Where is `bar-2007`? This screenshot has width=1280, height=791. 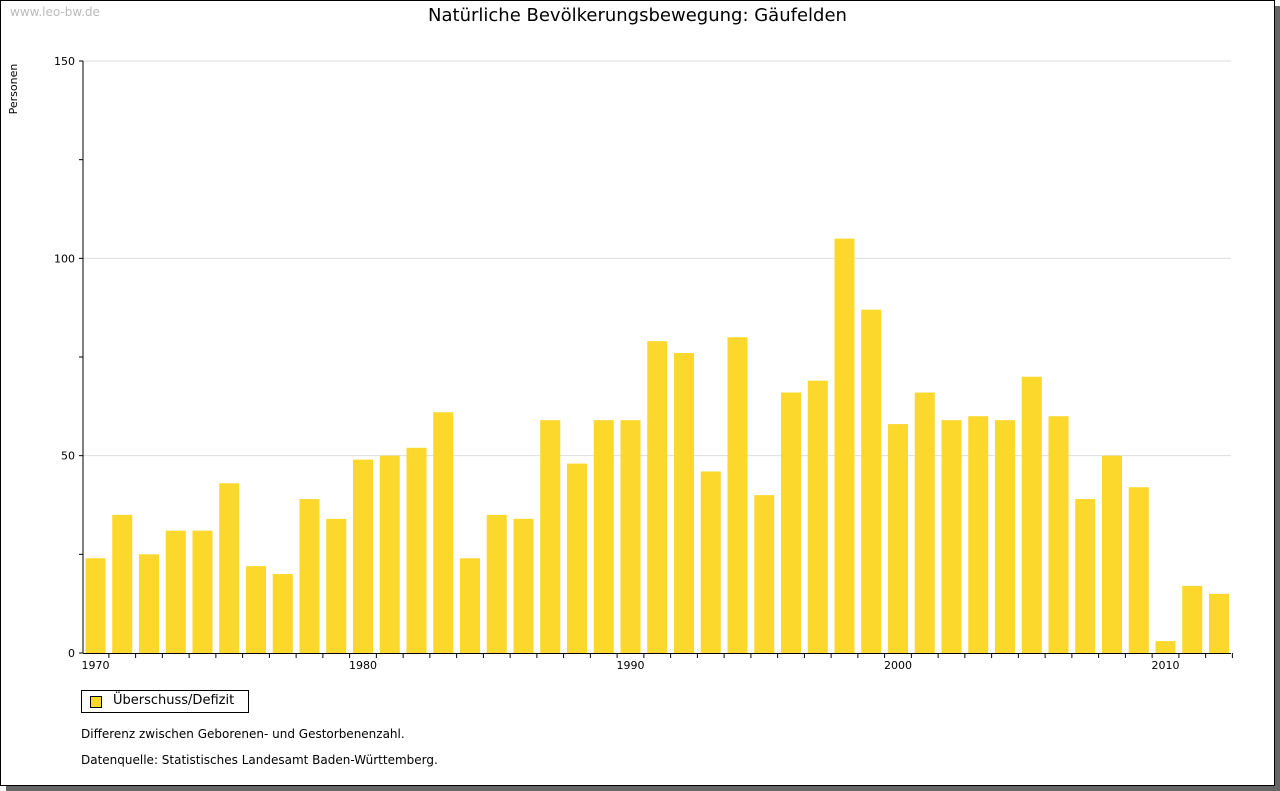 bar-2007 is located at coordinates (1085, 576).